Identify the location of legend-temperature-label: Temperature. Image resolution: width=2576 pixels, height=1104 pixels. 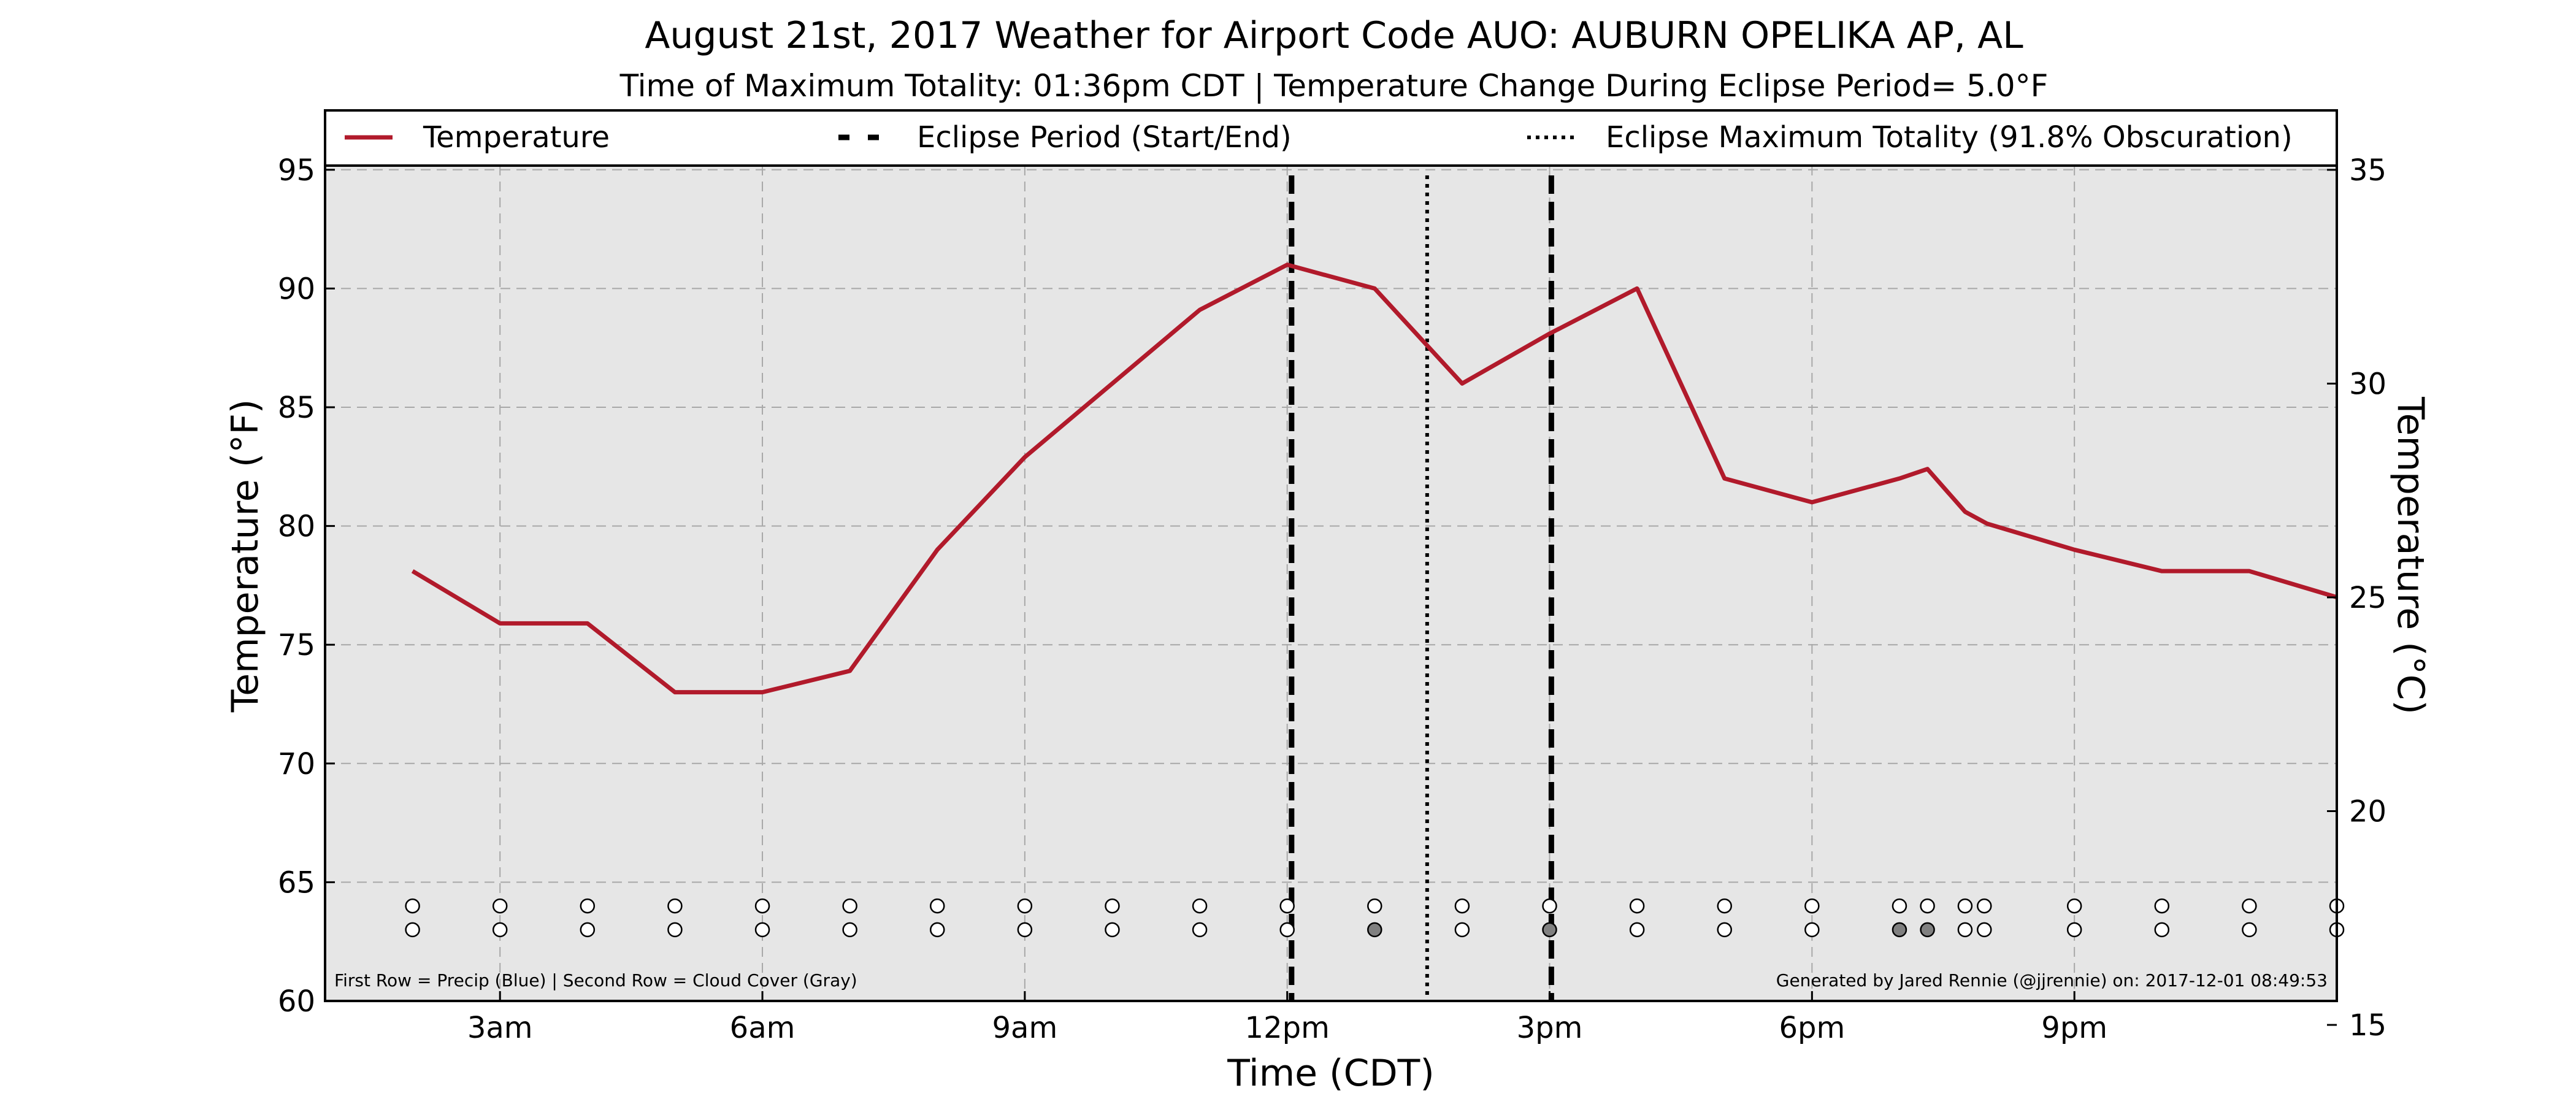
(516, 137).